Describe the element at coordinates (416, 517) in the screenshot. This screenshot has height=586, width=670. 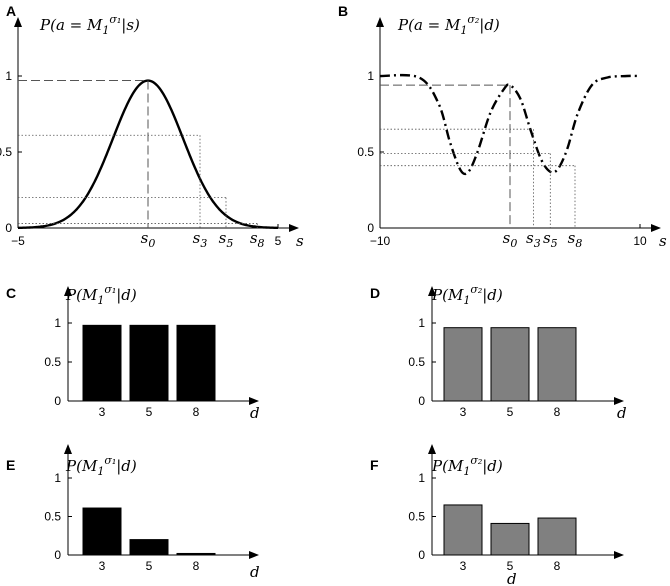
I see `panel-f-y-tick-label: 0.5` at that location.